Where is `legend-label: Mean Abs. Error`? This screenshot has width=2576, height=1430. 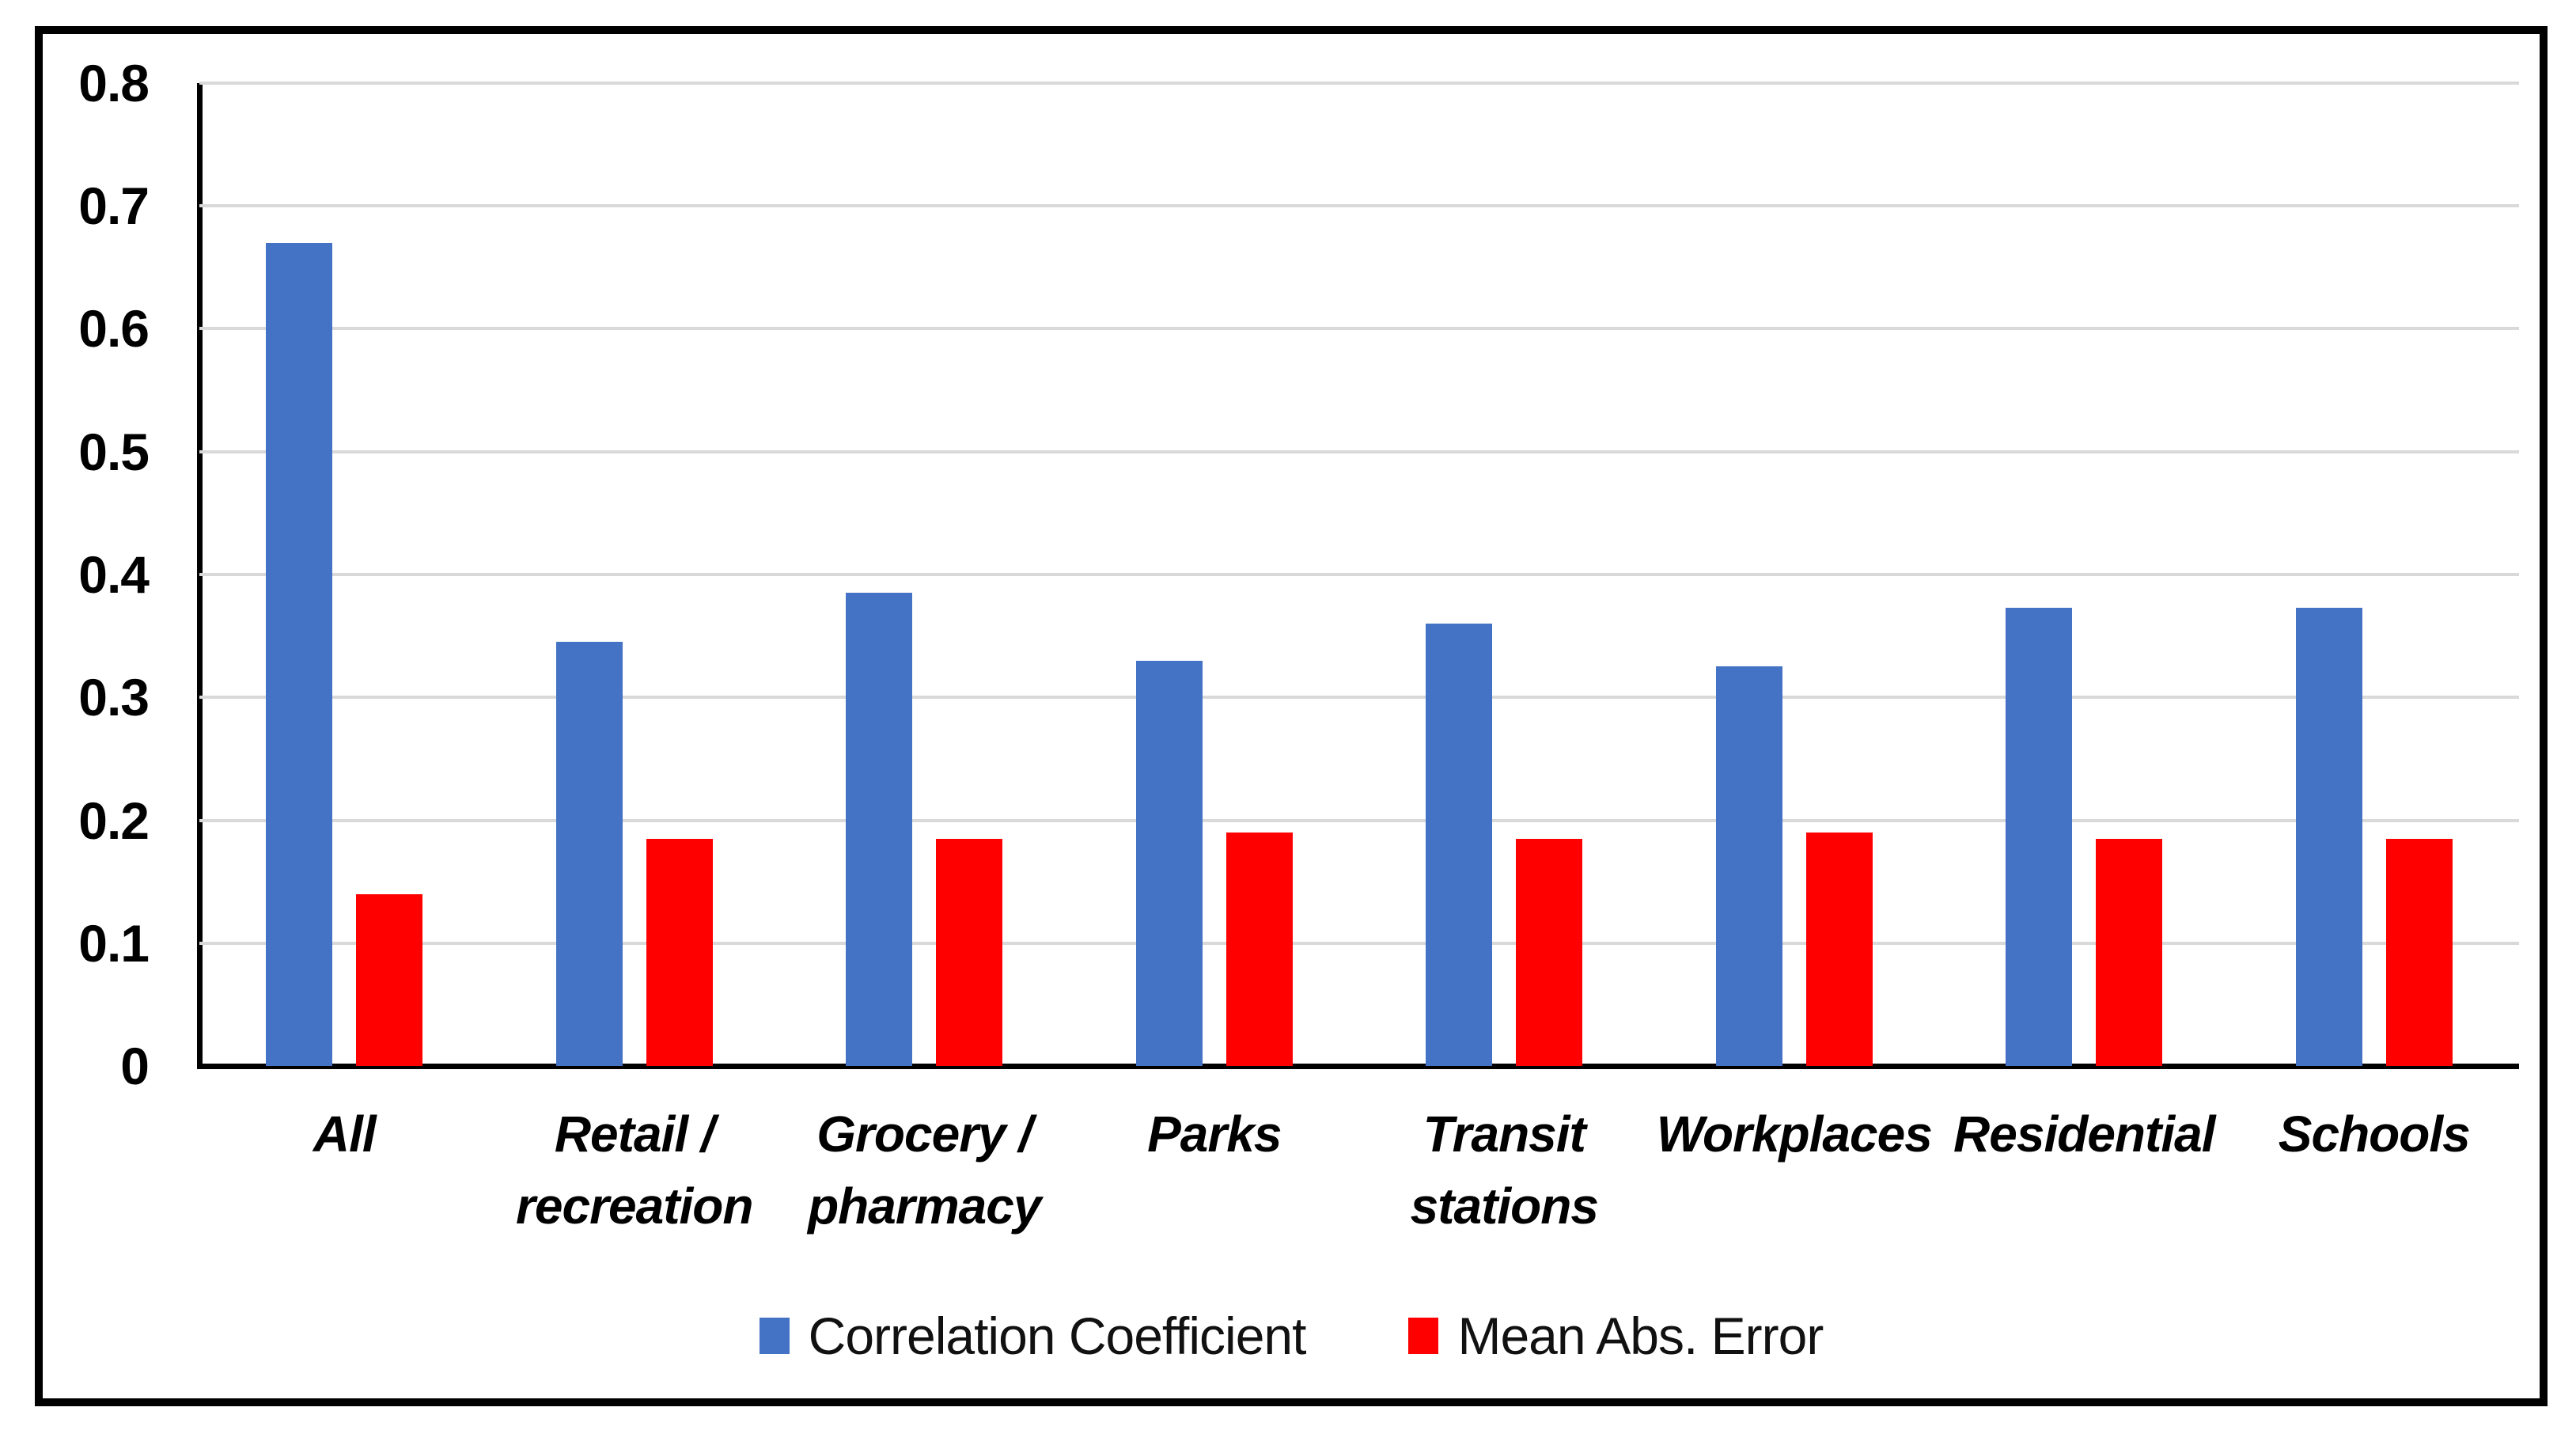 legend-label: Mean Abs. Error is located at coordinates (1640, 1336).